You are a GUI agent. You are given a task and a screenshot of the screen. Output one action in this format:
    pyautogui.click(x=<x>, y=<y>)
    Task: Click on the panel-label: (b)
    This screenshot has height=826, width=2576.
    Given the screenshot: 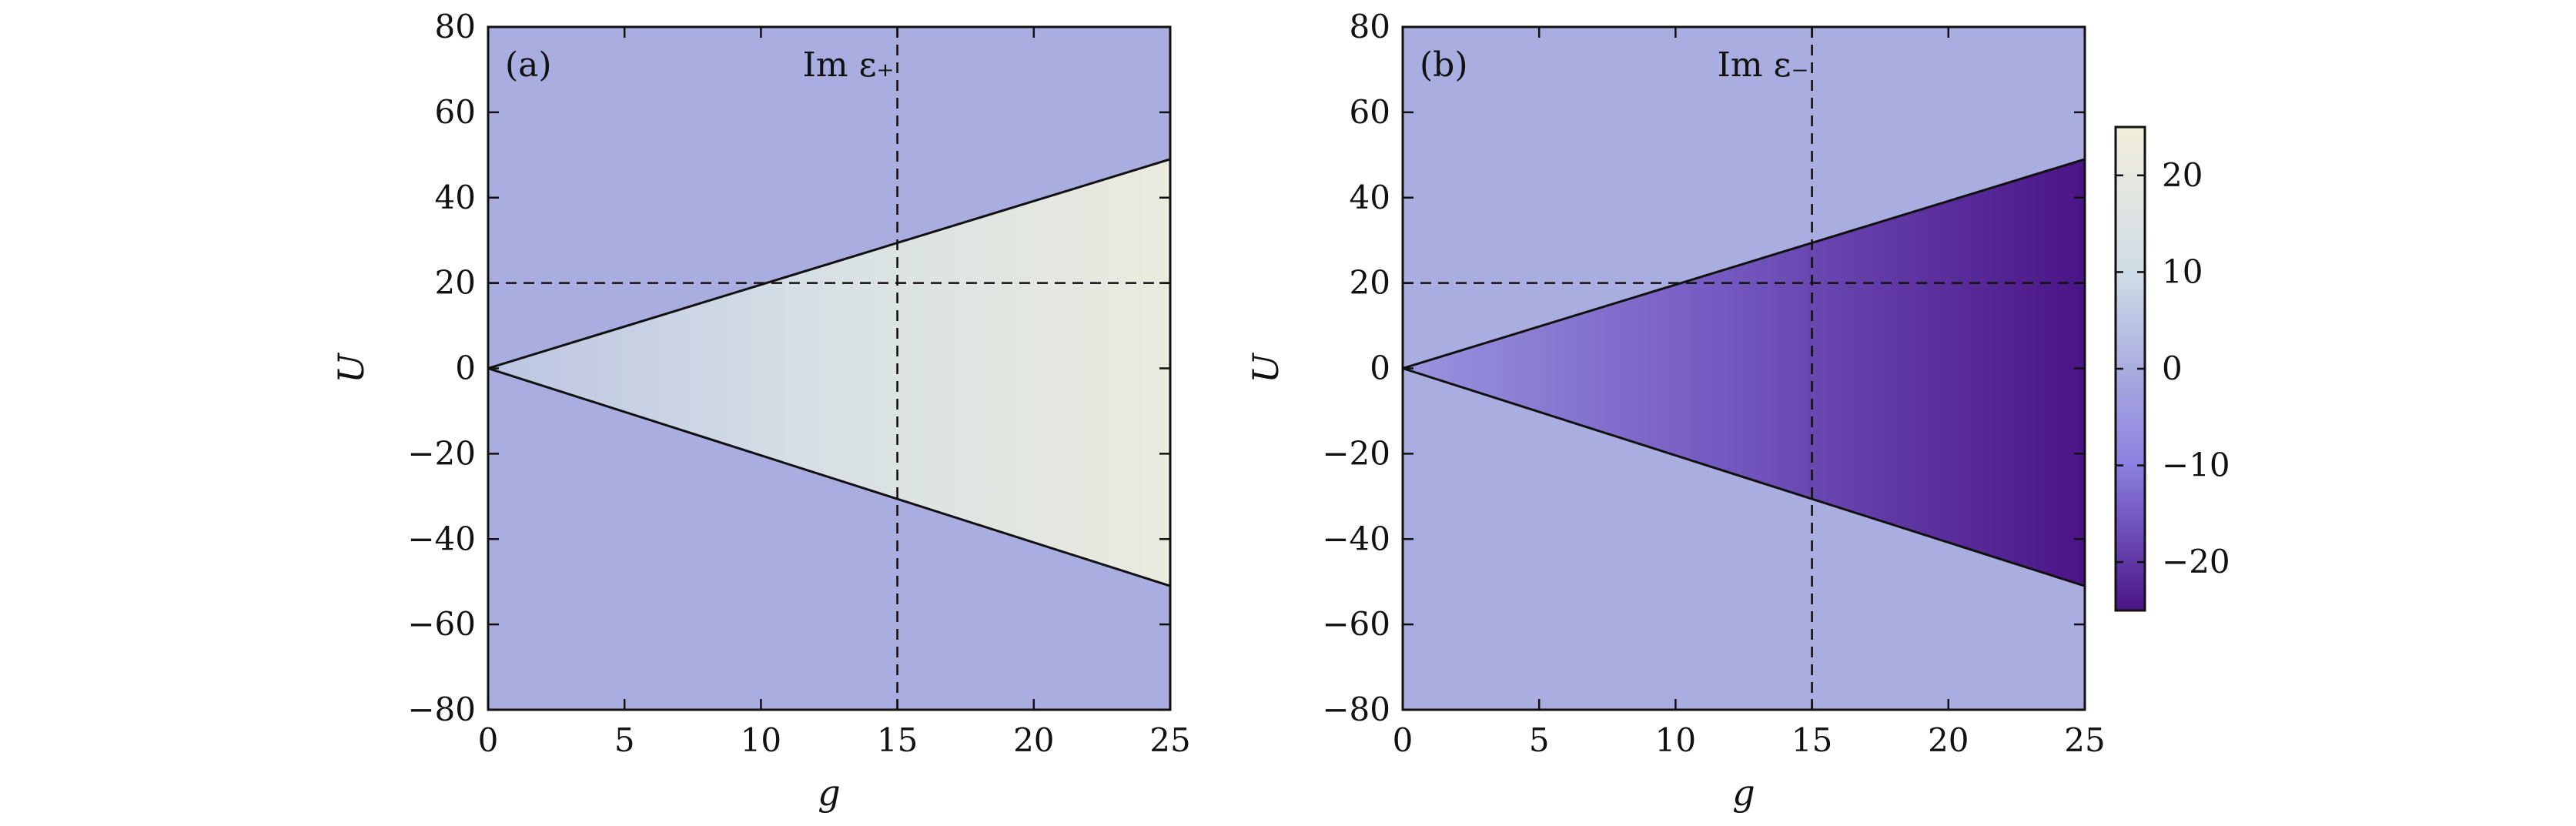 What is the action you would take?
    pyautogui.click(x=1444, y=65)
    